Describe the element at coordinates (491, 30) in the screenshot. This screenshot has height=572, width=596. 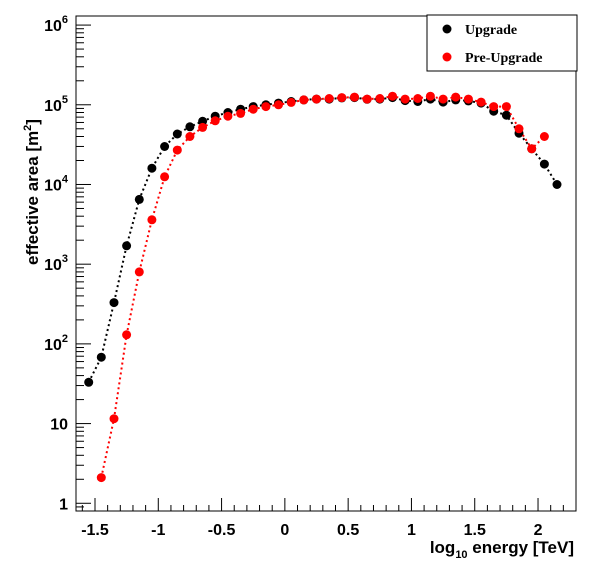
I see `legend-label-upgrade: Upgrade` at that location.